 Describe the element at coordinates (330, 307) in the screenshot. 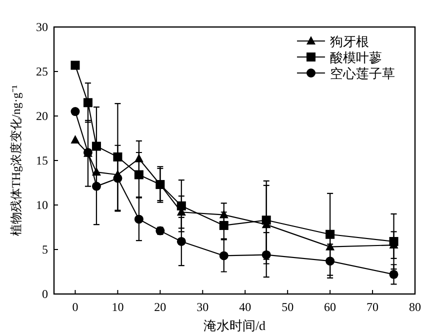

I see `x-tick-label: 60` at that location.